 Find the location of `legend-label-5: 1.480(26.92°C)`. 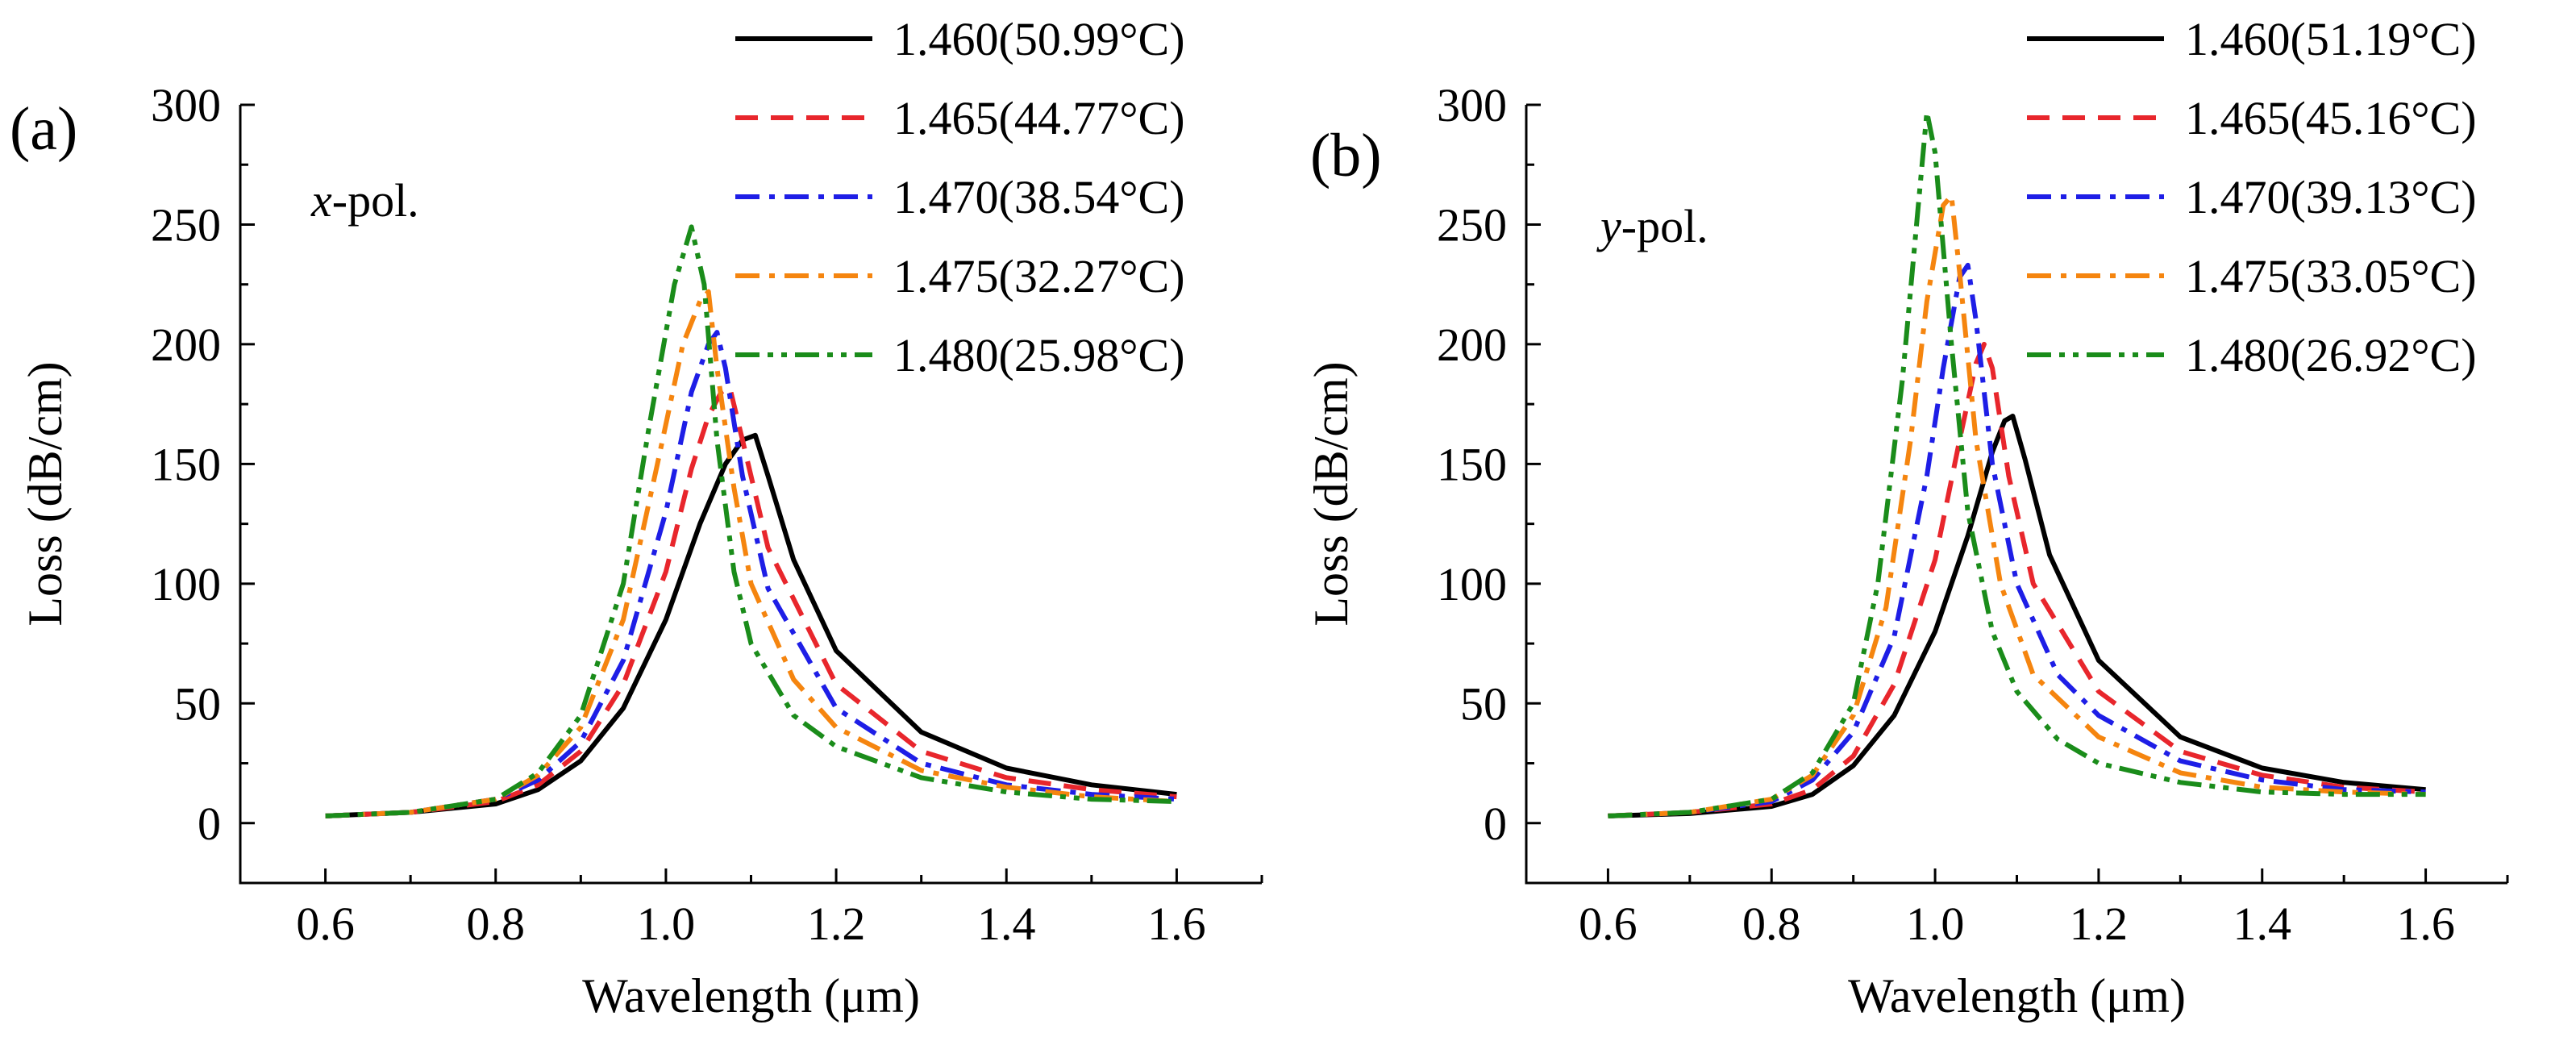

legend-label-5: 1.480(26.92°C) is located at coordinates (2331, 355).